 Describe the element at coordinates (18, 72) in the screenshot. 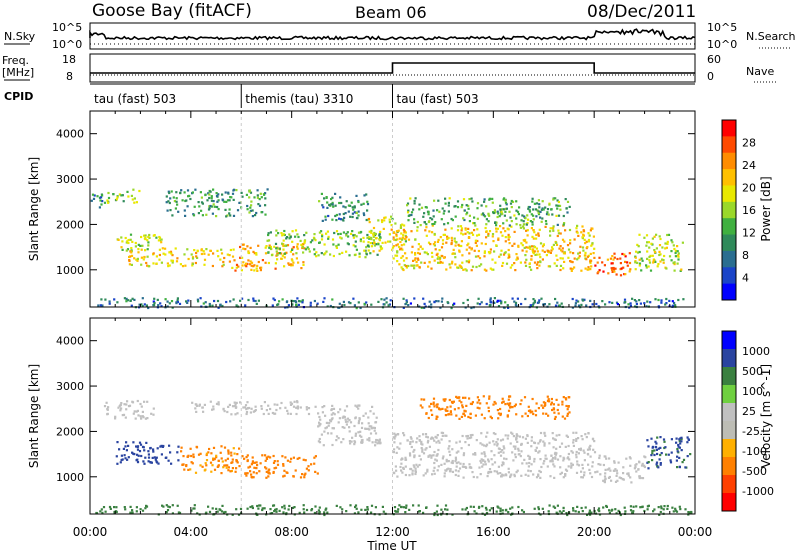

I see `freq-unit: [MHz]` at that location.